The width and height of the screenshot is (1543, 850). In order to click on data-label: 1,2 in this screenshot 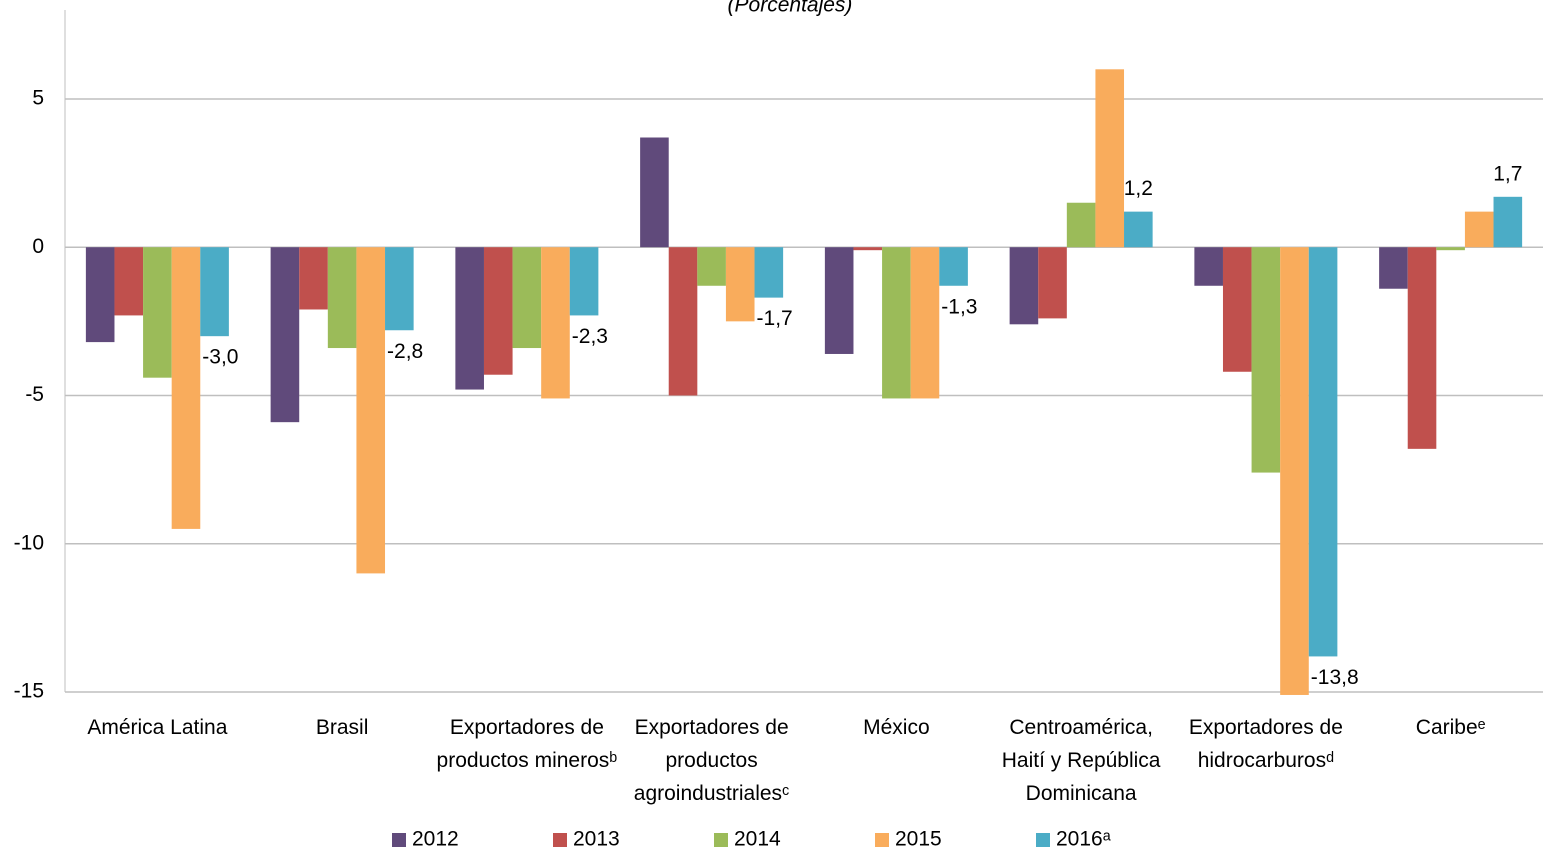, I will do `click(1138, 188)`.